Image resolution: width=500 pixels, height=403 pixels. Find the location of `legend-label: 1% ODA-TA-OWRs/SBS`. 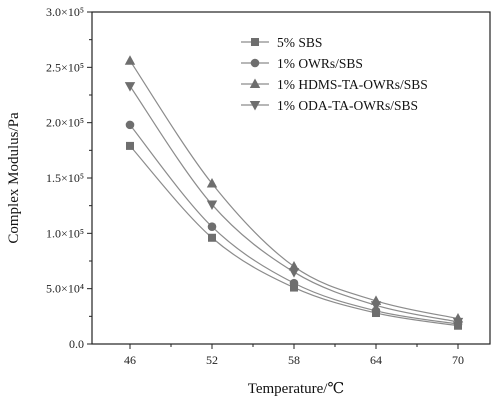

legend-label: 1% ODA-TA-OWRs/SBS is located at coordinates (347, 105).